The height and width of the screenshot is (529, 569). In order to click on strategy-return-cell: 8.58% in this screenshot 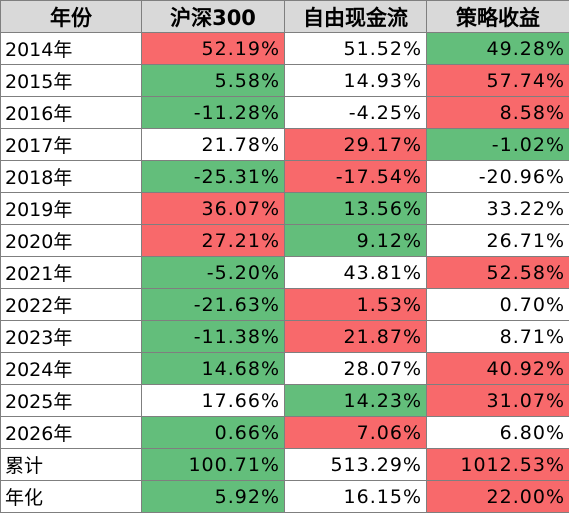, I will do `click(497, 112)`.